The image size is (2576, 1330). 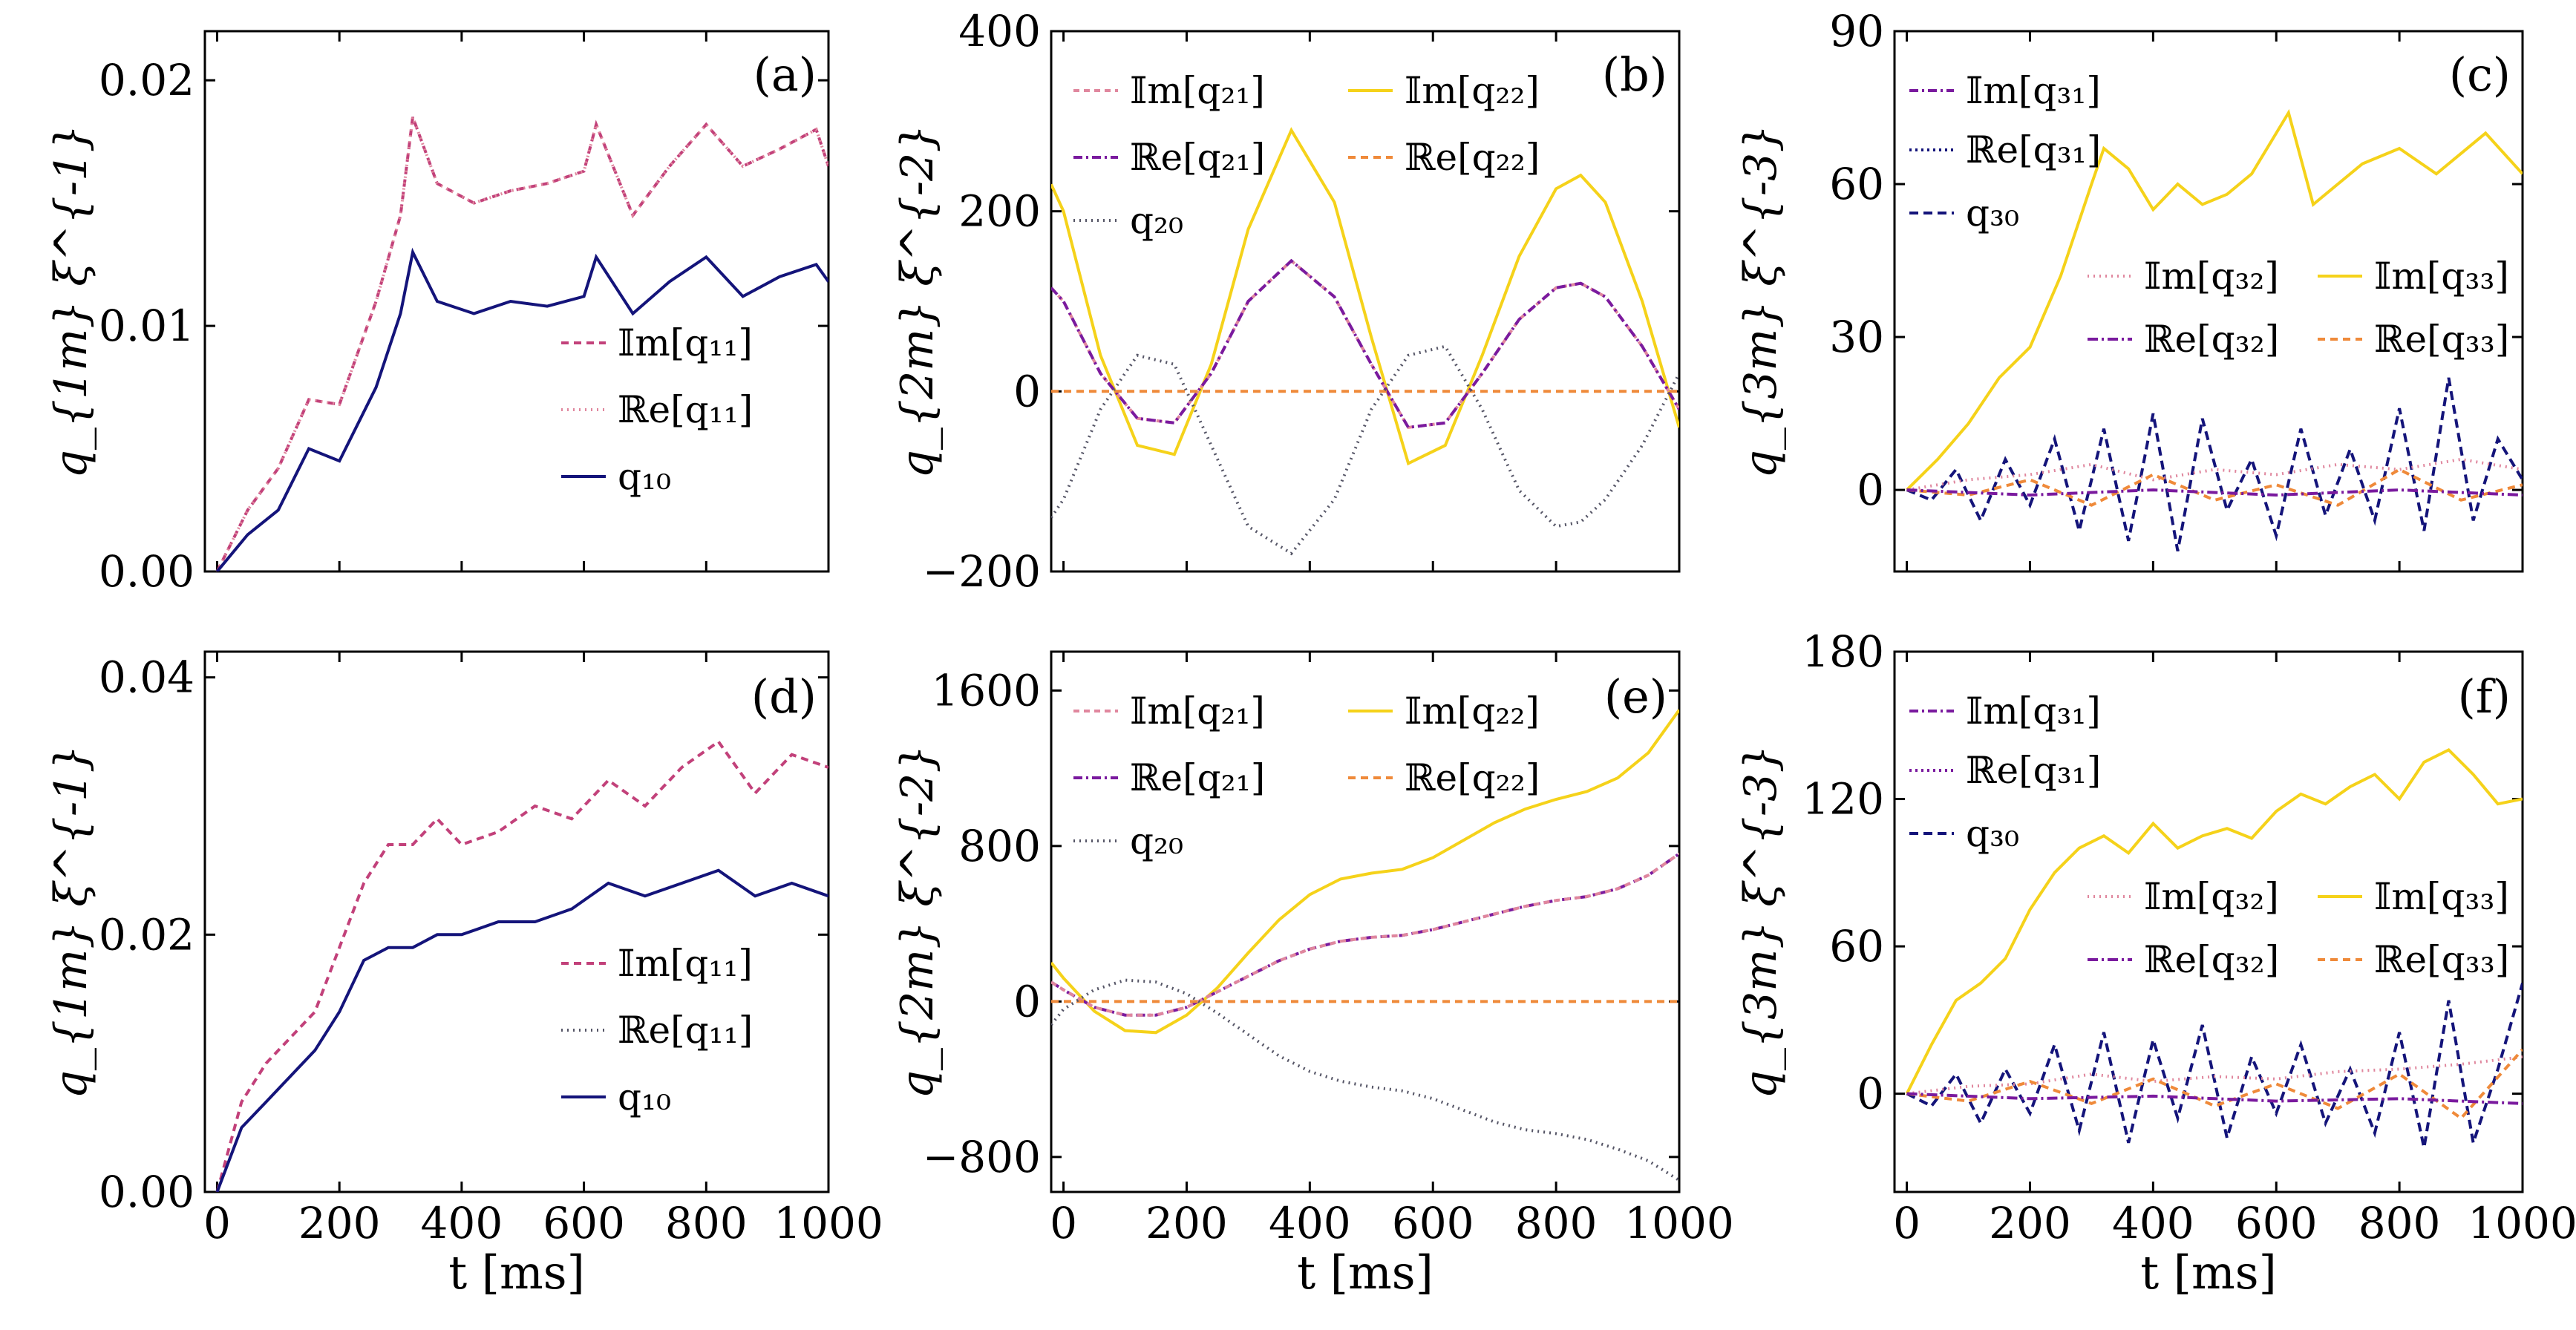 I want to click on panel-b-legend-label: ℝe[q₂₂], so click(x=1473, y=157).